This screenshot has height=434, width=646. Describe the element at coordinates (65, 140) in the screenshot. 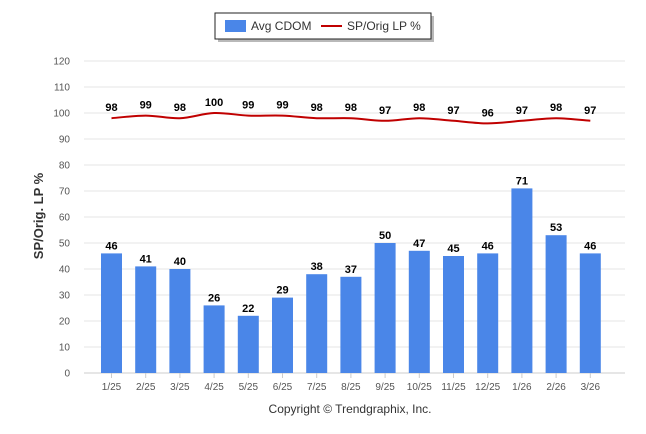

I see `y-tick-label-90: 90` at that location.